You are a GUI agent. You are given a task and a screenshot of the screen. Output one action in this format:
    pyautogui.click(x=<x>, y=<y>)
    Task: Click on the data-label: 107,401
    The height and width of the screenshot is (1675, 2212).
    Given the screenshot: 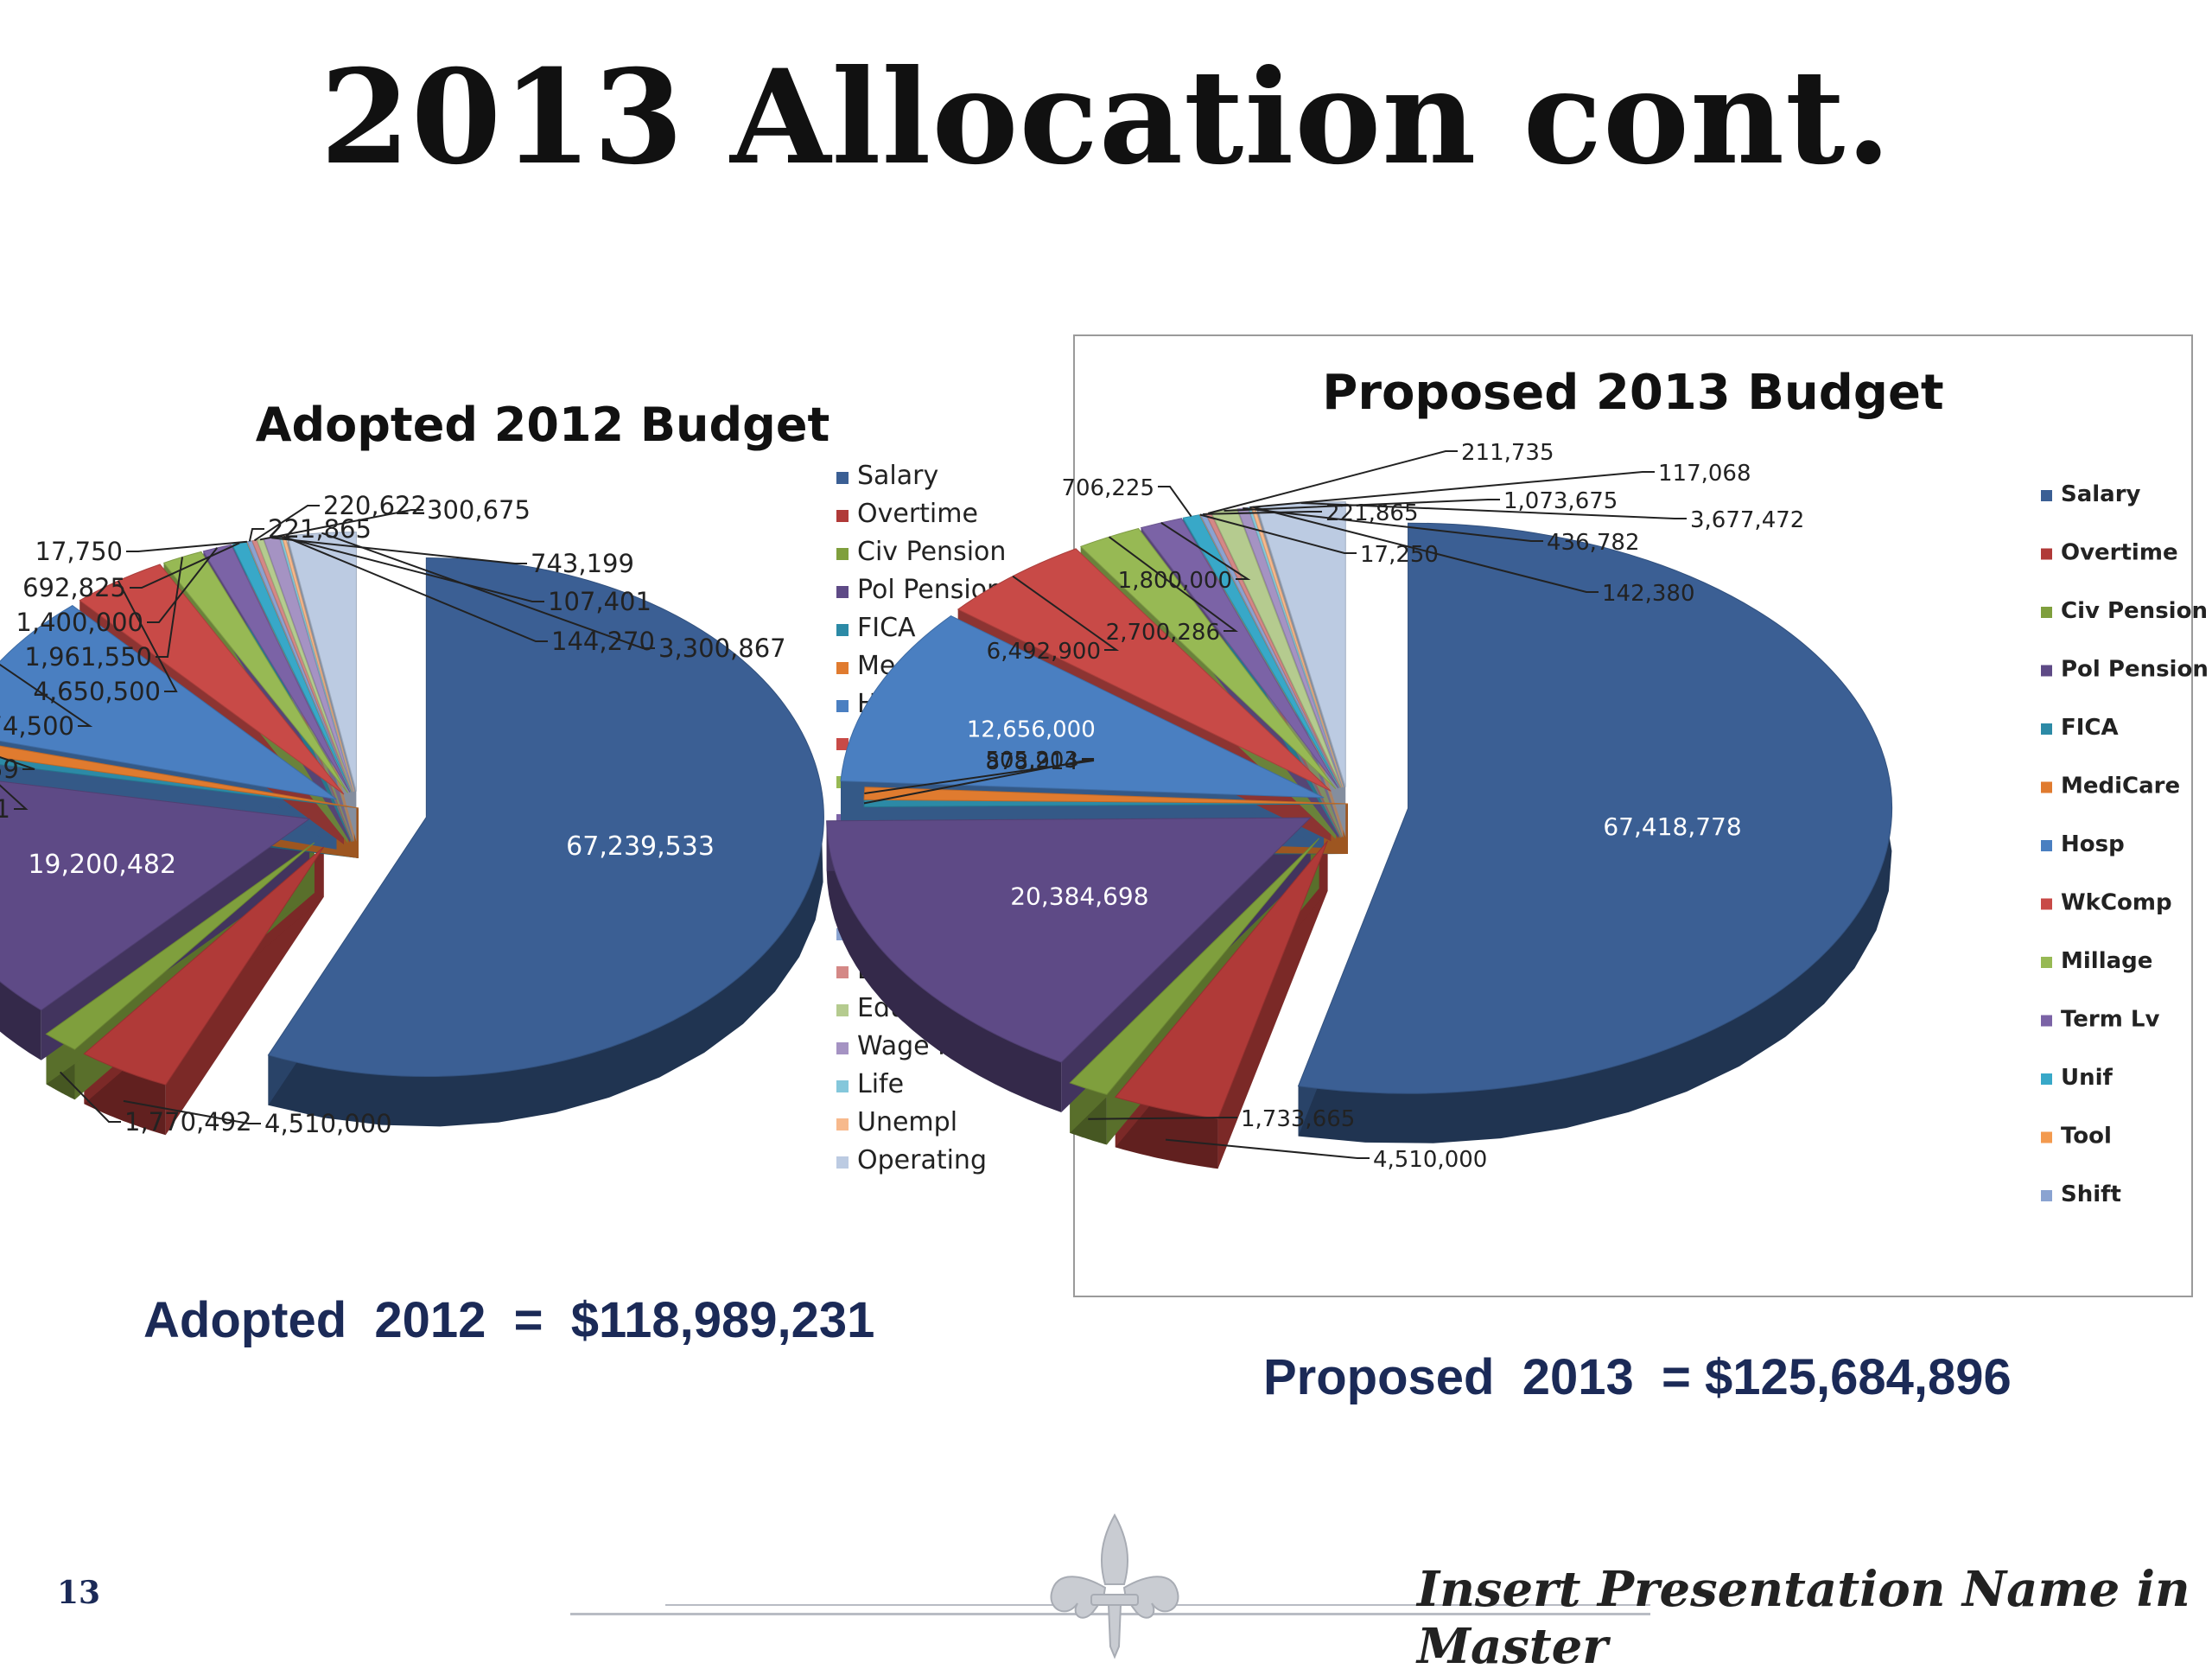 What is the action you would take?
    pyautogui.click(x=600, y=601)
    